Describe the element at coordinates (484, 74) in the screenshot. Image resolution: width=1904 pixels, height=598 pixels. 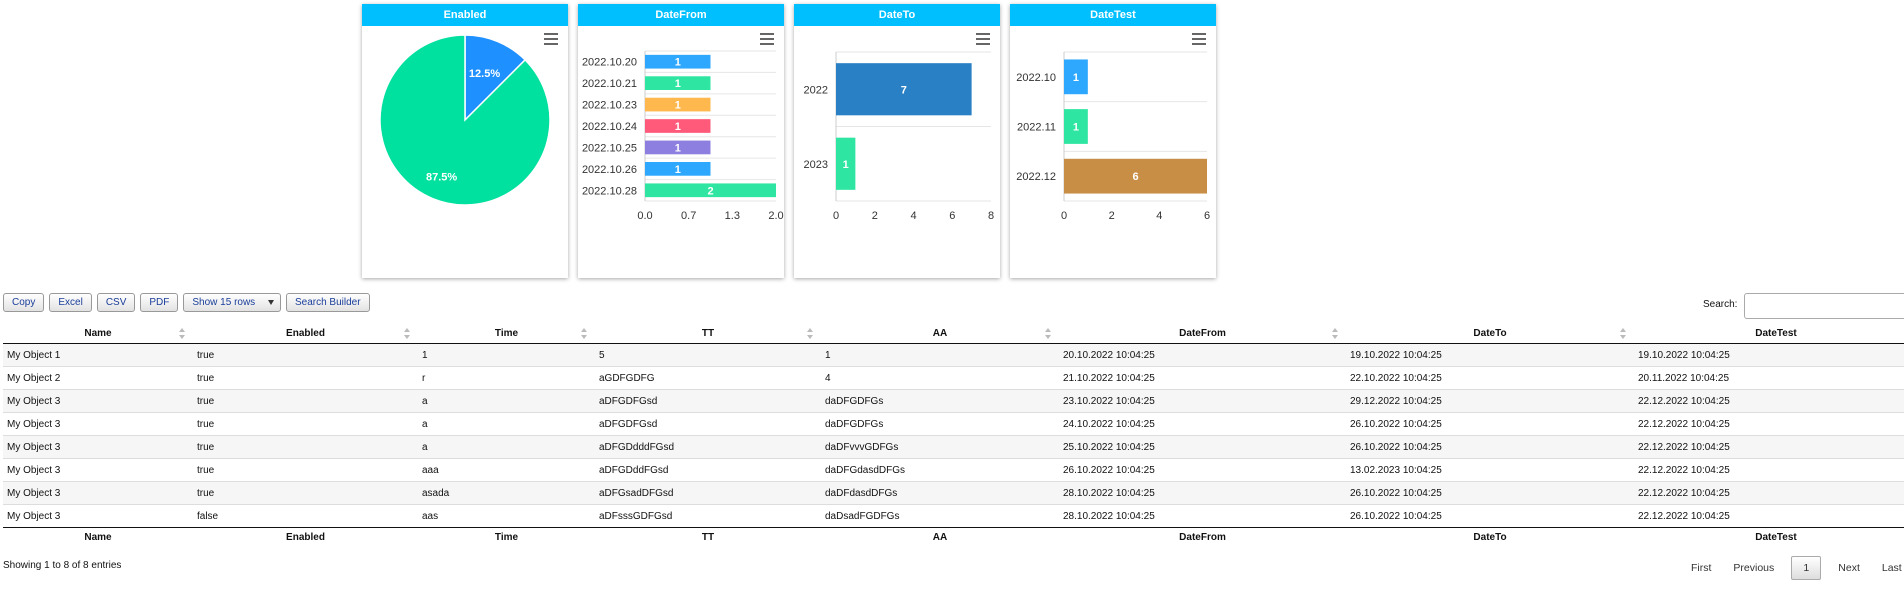
I see `pie-slice-label: 12.5%` at that location.